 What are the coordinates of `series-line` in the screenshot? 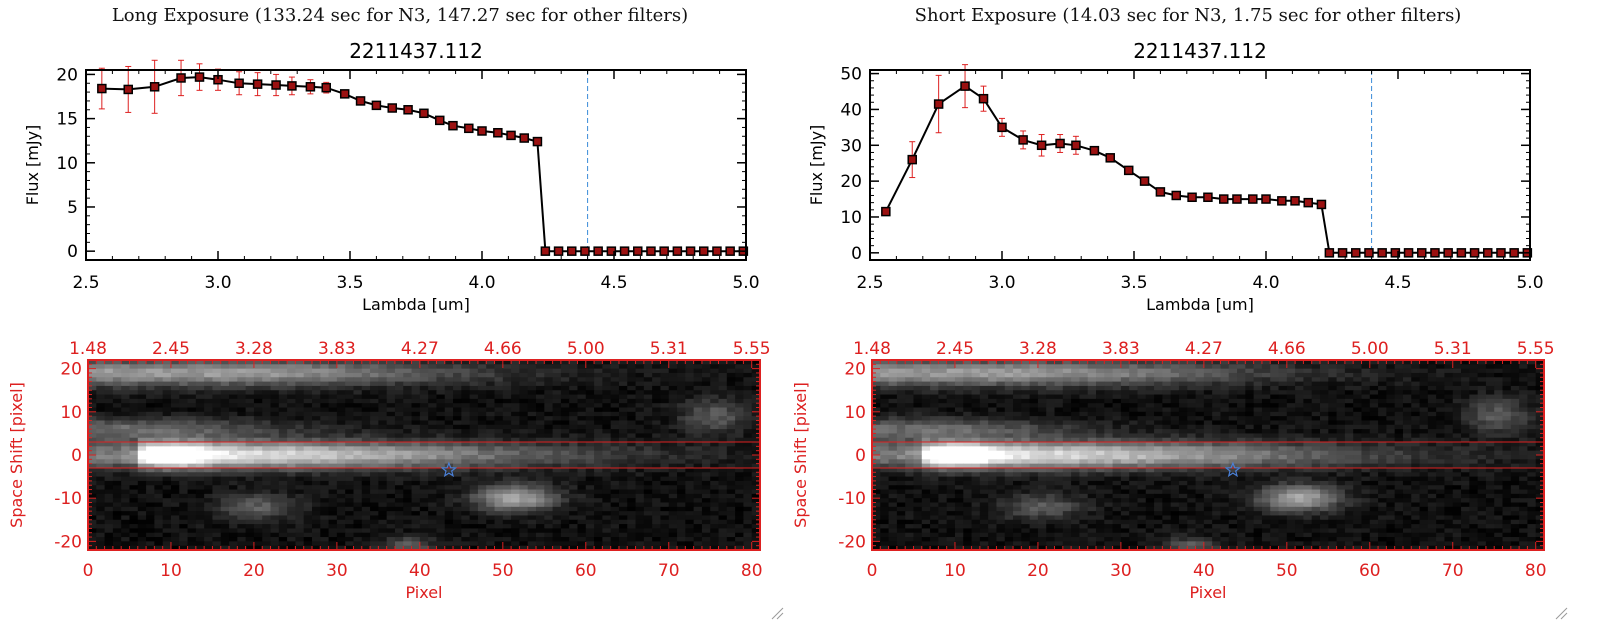 It's located at (422, 164).